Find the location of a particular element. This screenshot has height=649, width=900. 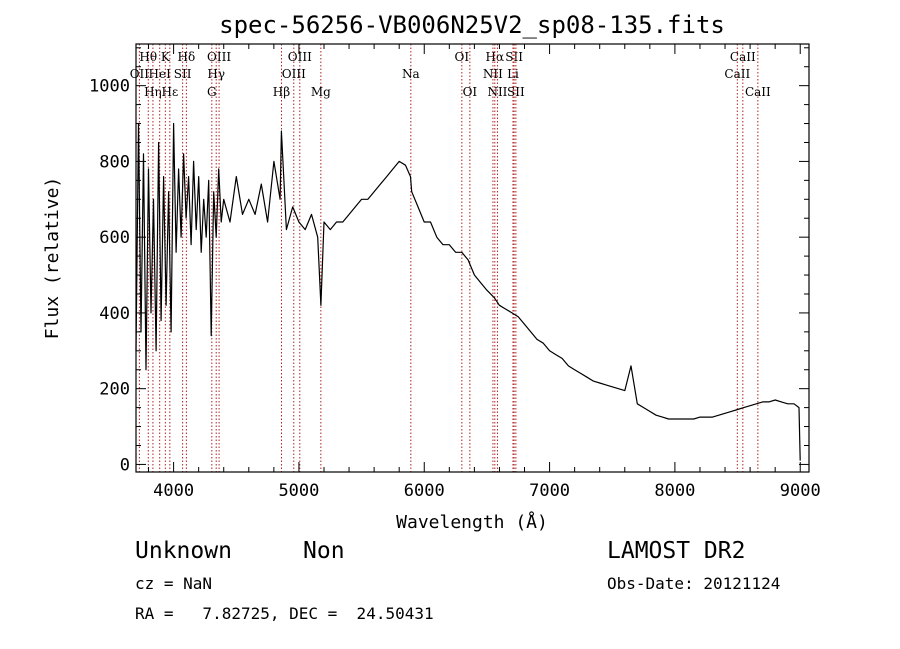

marker-label: Hβ is located at coordinates (281, 92).